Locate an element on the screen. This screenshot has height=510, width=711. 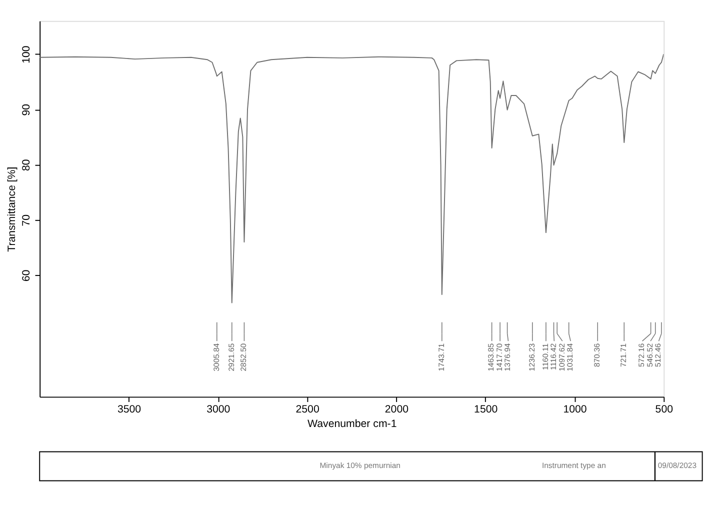
x-tick-label: 1000 is located at coordinates (575, 410).